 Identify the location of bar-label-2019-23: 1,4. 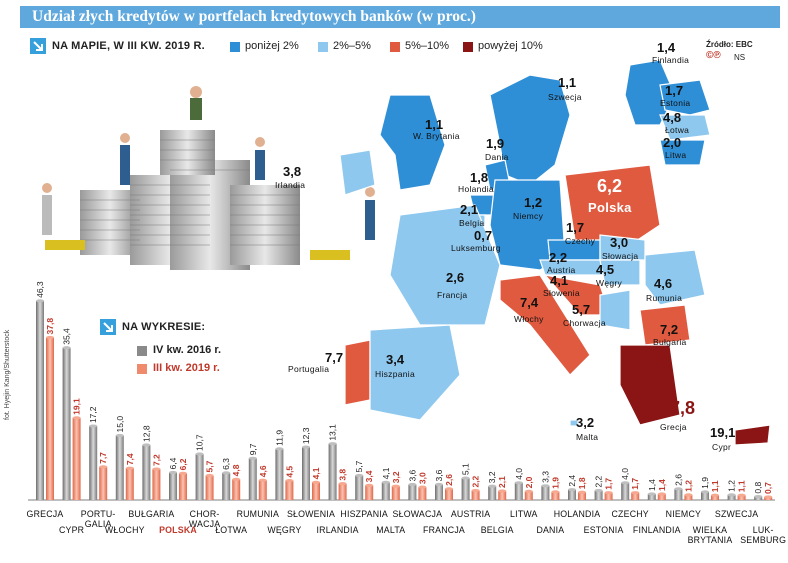
(662, 485).